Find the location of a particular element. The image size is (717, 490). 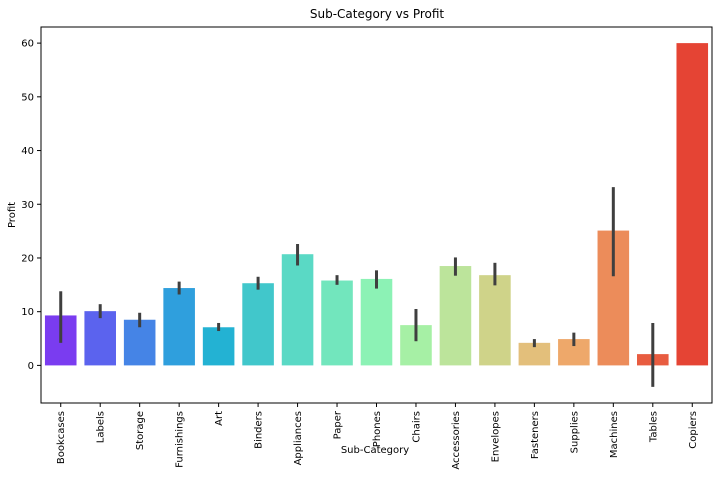

x-axis-label: Sub-Category is located at coordinates (375, 450).